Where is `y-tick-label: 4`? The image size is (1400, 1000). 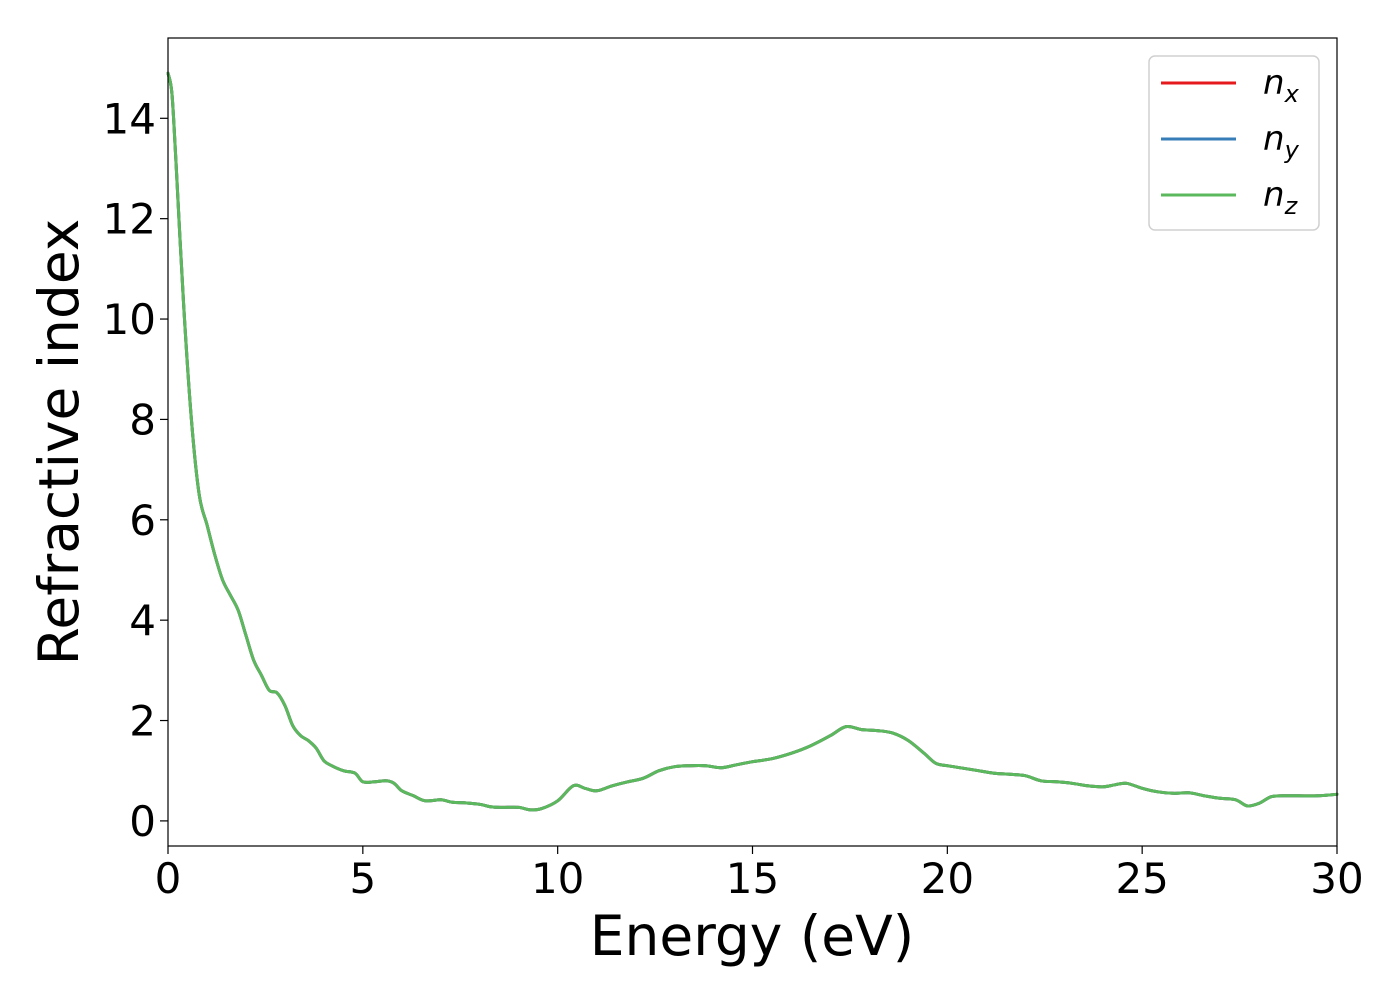 y-tick-label: 4 is located at coordinates (142, 620).